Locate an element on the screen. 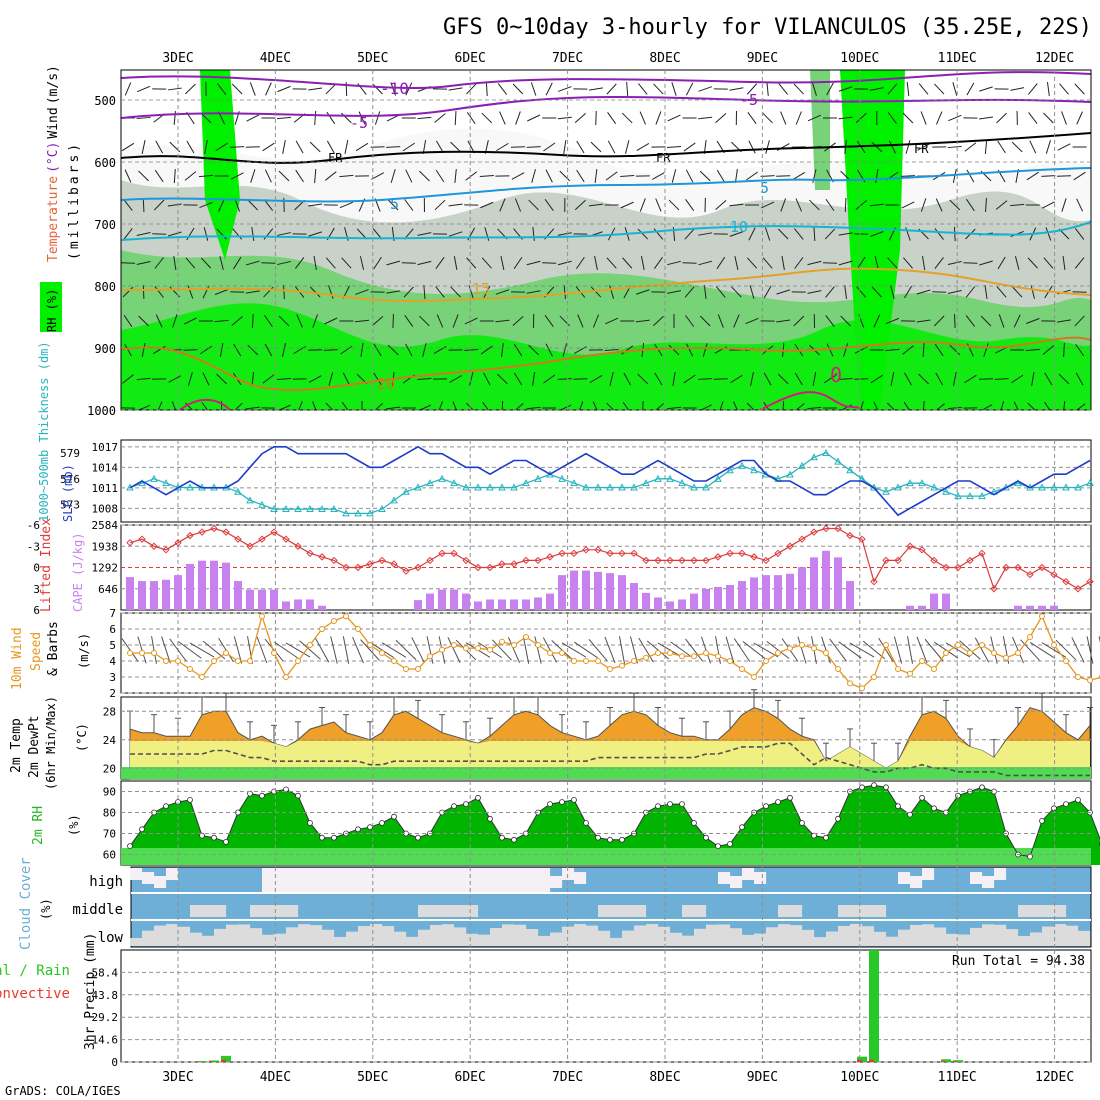 Image resolution: width=1100 pixels, height=1100 pixels. lifted-index-line is located at coordinates (610, 559).